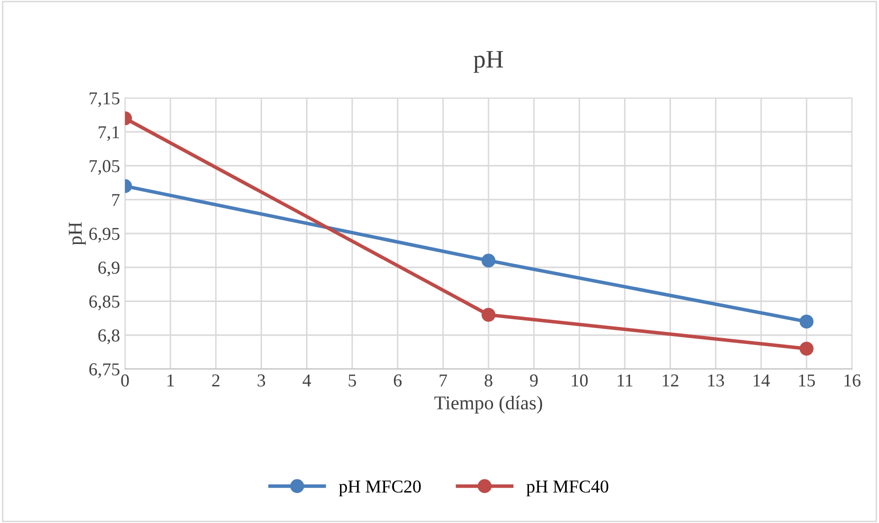 The image size is (879, 523). Describe the element at coordinates (762, 380) in the screenshot. I see `x-tick-label: 14` at that location.